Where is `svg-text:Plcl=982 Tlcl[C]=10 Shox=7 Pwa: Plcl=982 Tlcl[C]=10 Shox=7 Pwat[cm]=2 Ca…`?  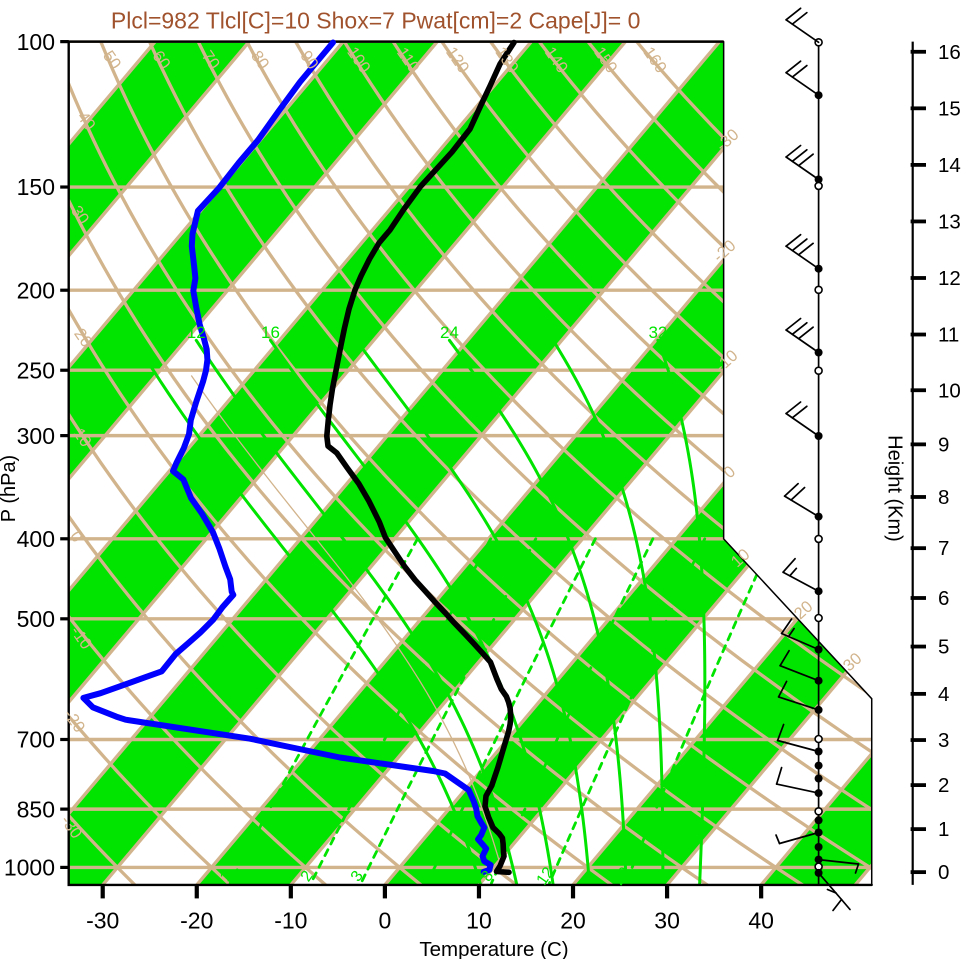 svg-text:Plcl=982 Tlcl[C]=10 Shox=7 Pwa: Plcl=982 Tlcl[C]=10 Shox=7 Pwat[cm]=2 Ca… is located at coordinates (376, 21).